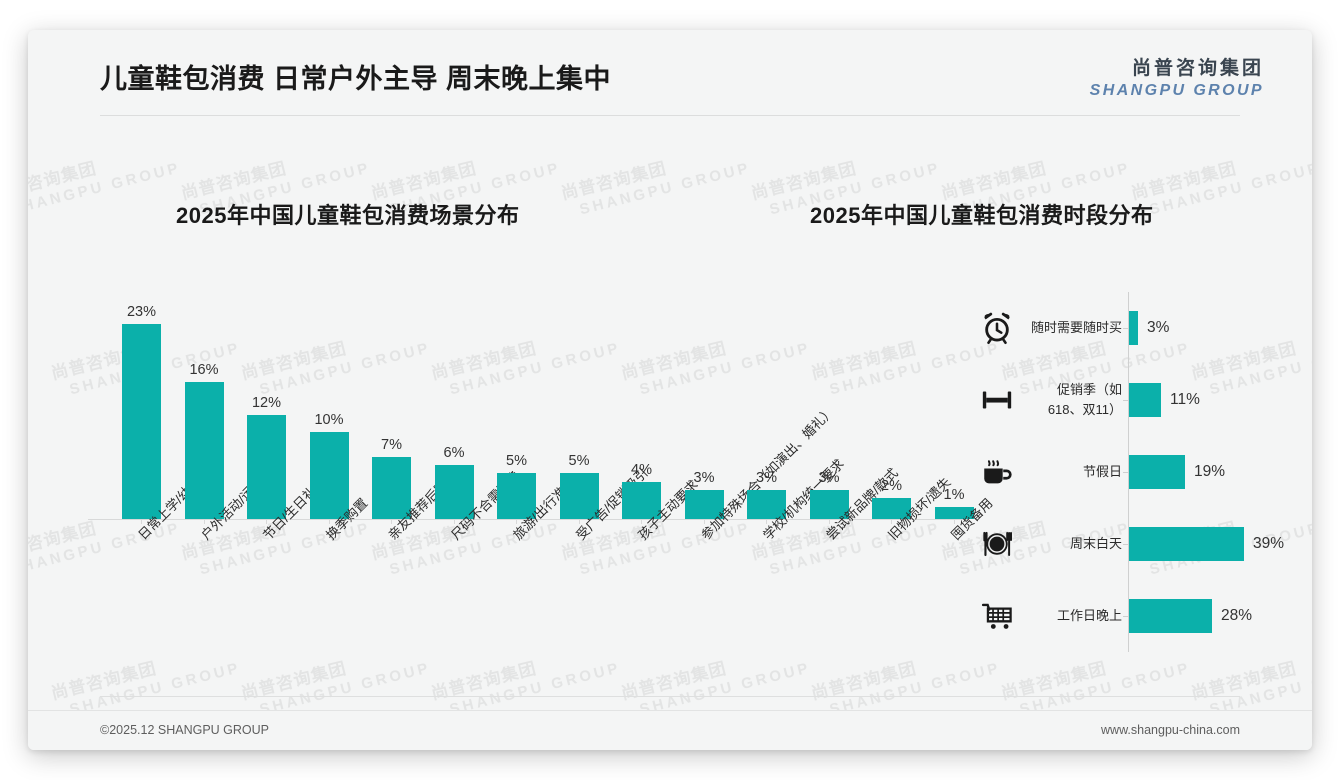  What do you see at coordinates (528, 519) in the screenshot?
I see `x-axis-baseline` at bounding box center [528, 519].